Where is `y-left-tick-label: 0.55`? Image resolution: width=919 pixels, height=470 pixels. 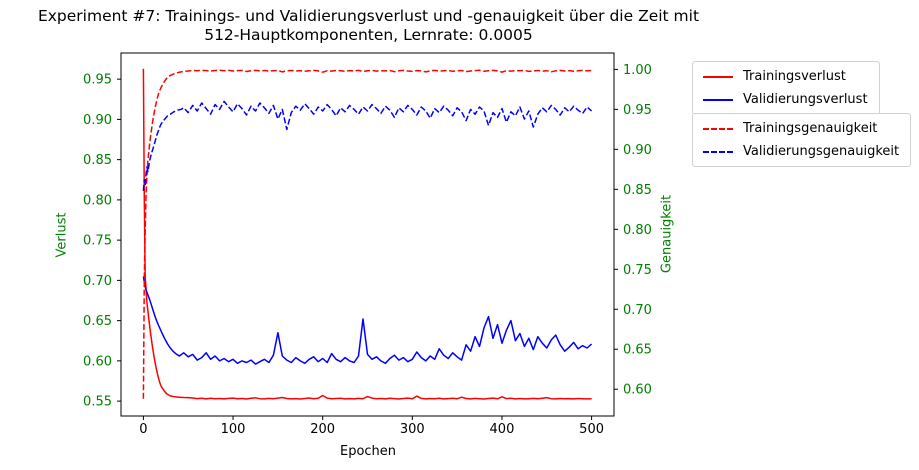 y-left-tick-label: 0.55 is located at coordinates (97, 402).